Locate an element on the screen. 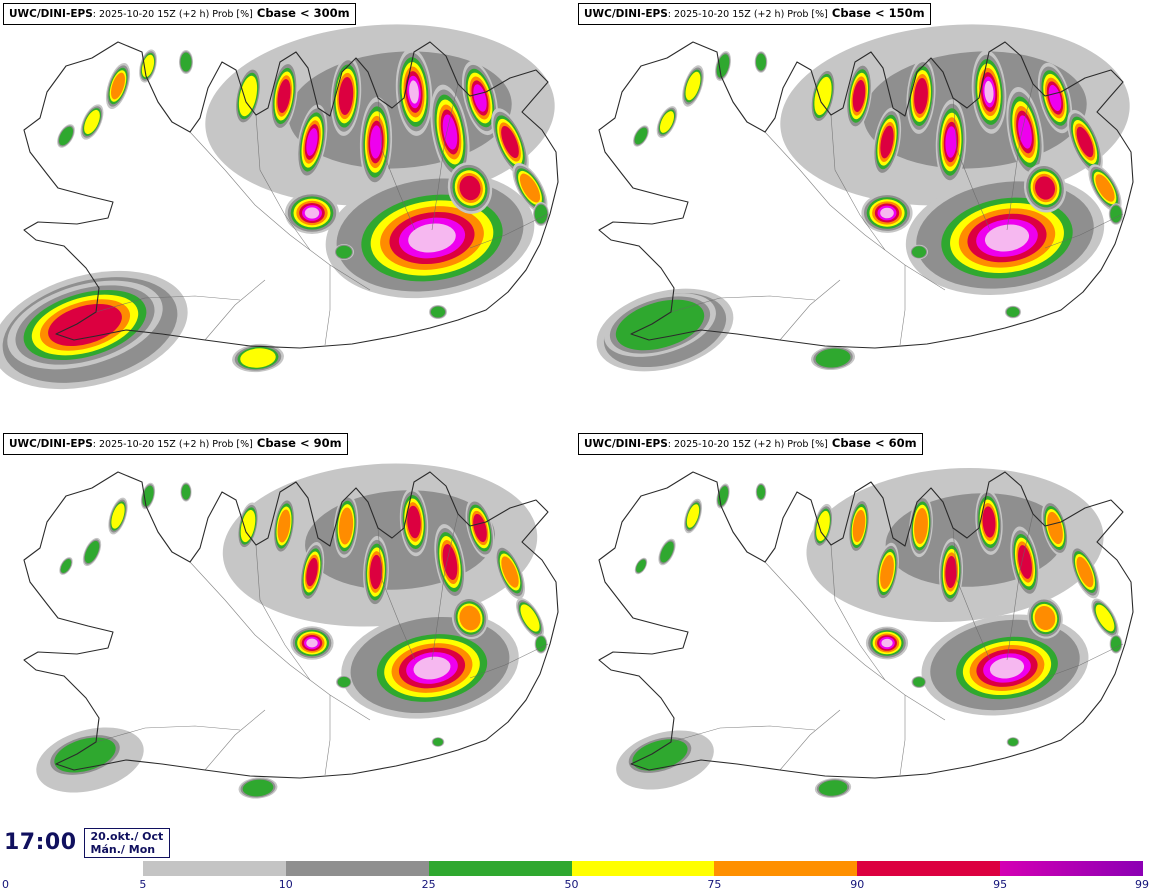  valid-time-label: 17:00 is located at coordinates (40, 843).